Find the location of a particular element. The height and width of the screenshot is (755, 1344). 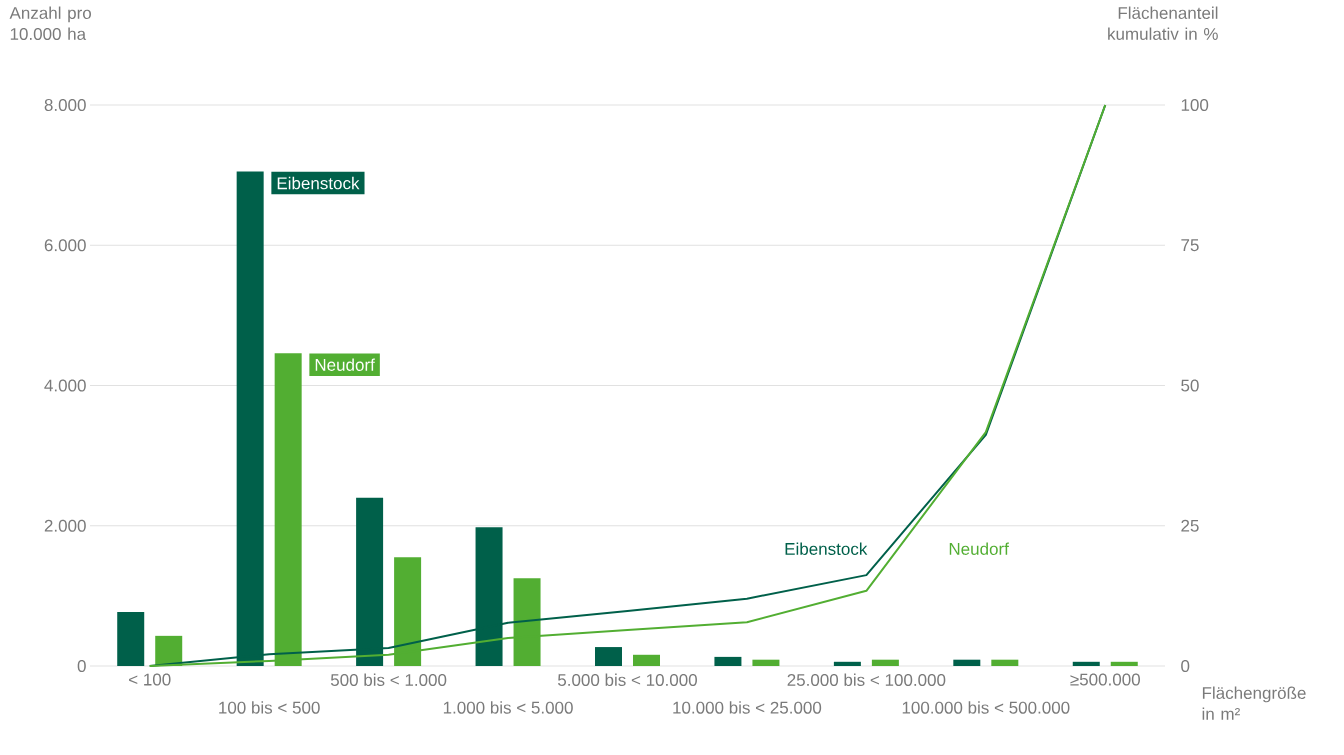

x-tick-label: 100 bis < 500 is located at coordinates (269, 707).